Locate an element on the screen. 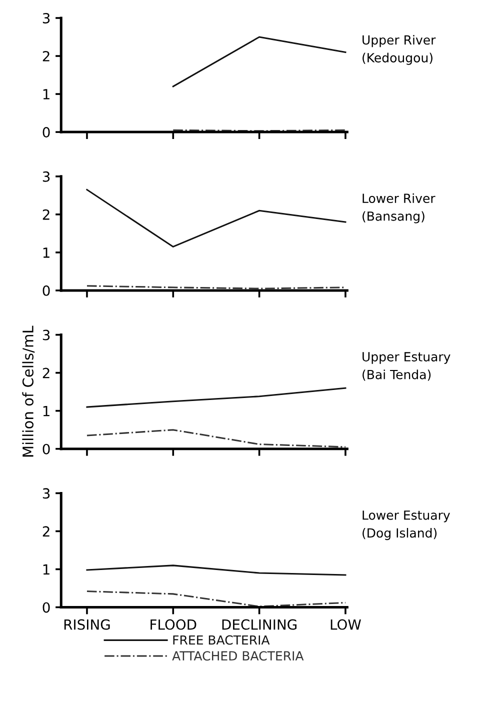 The image size is (489, 720). x-tick-label: LOW is located at coordinates (345, 624).